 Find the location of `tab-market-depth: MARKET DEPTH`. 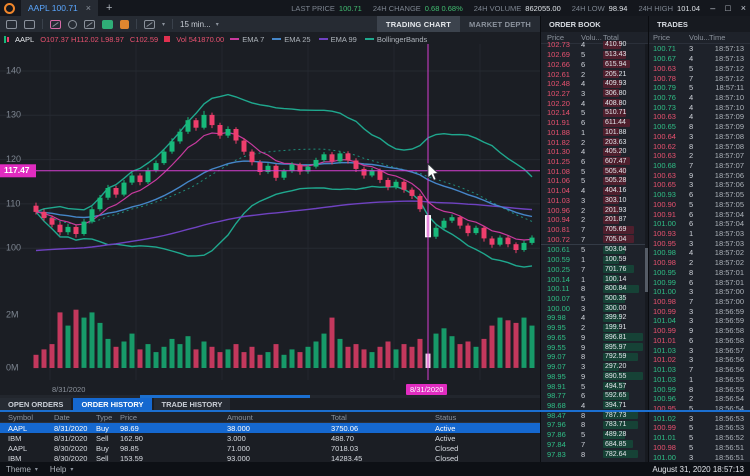

tab-market-depth: MARKET DEPTH is located at coordinates (500, 24).